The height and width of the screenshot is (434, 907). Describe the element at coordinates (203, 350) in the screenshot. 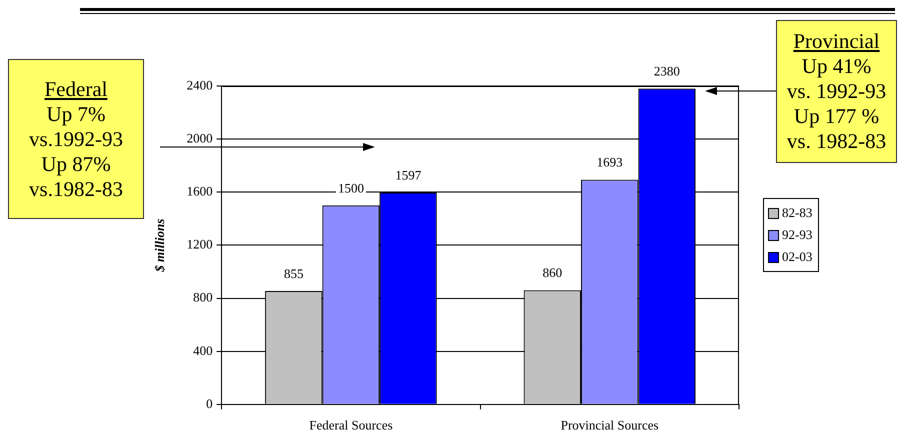

I see `y-tick-label: 400` at that location.